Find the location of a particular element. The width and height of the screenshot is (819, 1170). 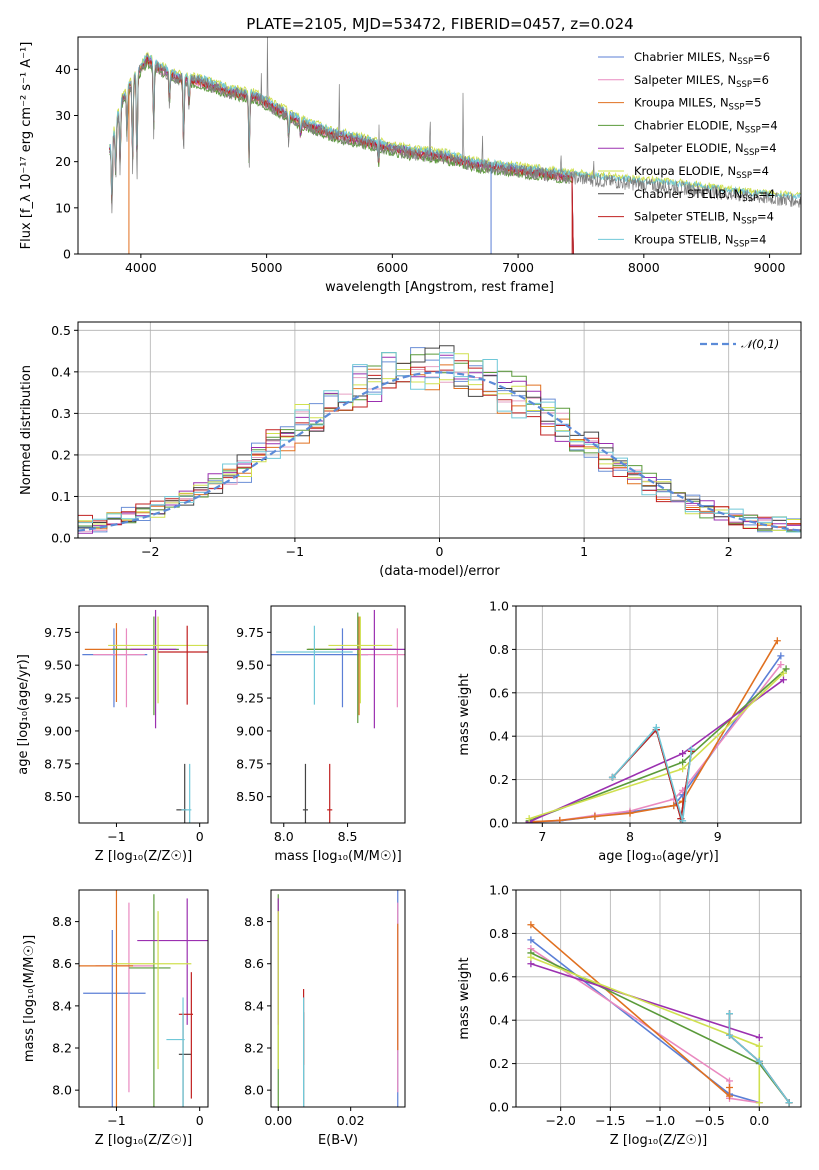

legend-entry: Kroupa MILES, NSSP=5 is located at coordinates (697, 104).